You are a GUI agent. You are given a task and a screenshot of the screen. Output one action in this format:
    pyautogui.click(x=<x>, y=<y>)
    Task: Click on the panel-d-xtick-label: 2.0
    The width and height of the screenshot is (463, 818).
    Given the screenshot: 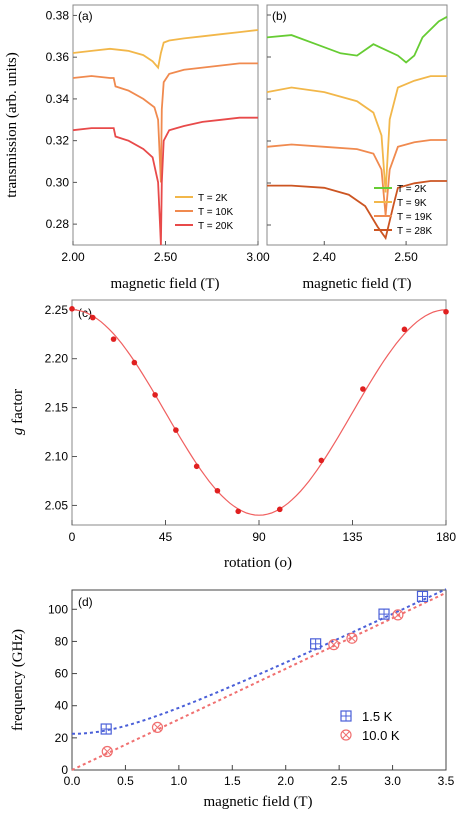 What is the action you would take?
    pyautogui.click(x=285, y=781)
    